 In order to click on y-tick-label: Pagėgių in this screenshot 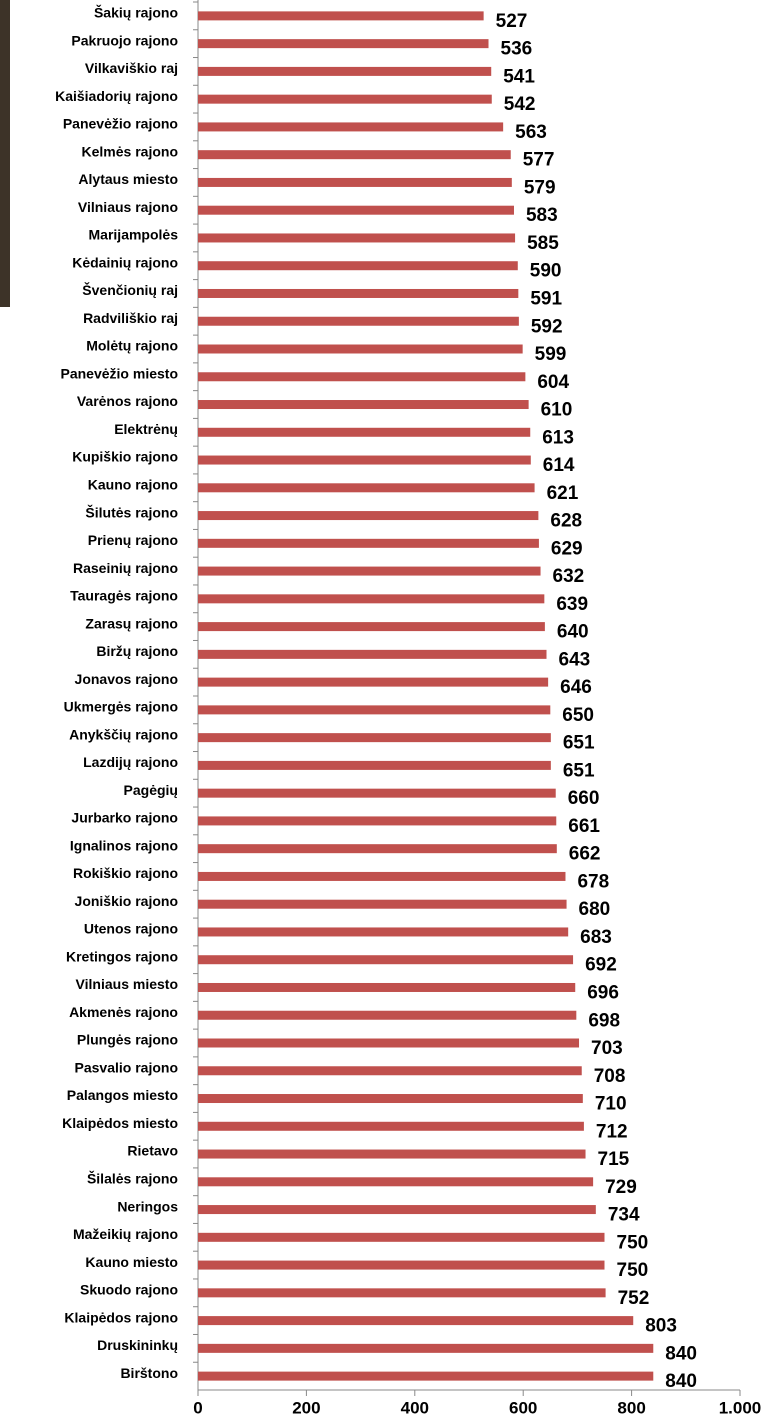, I will do `click(151, 790)`.